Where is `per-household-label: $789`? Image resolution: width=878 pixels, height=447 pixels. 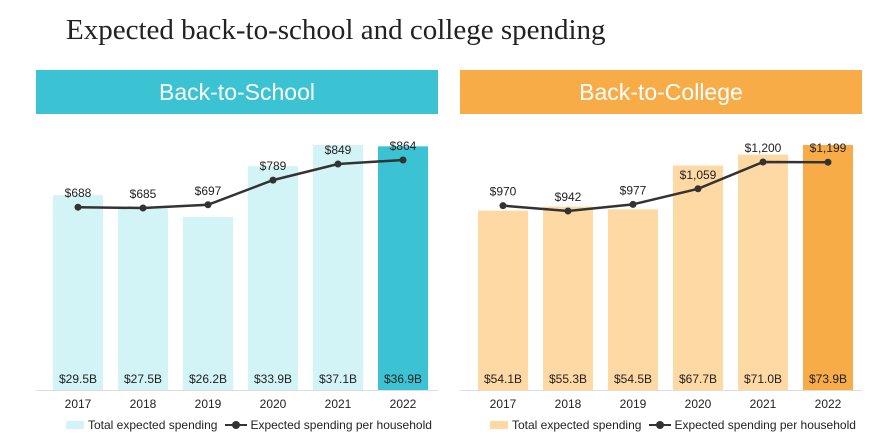
per-household-label: $789 is located at coordinates (273, 166).